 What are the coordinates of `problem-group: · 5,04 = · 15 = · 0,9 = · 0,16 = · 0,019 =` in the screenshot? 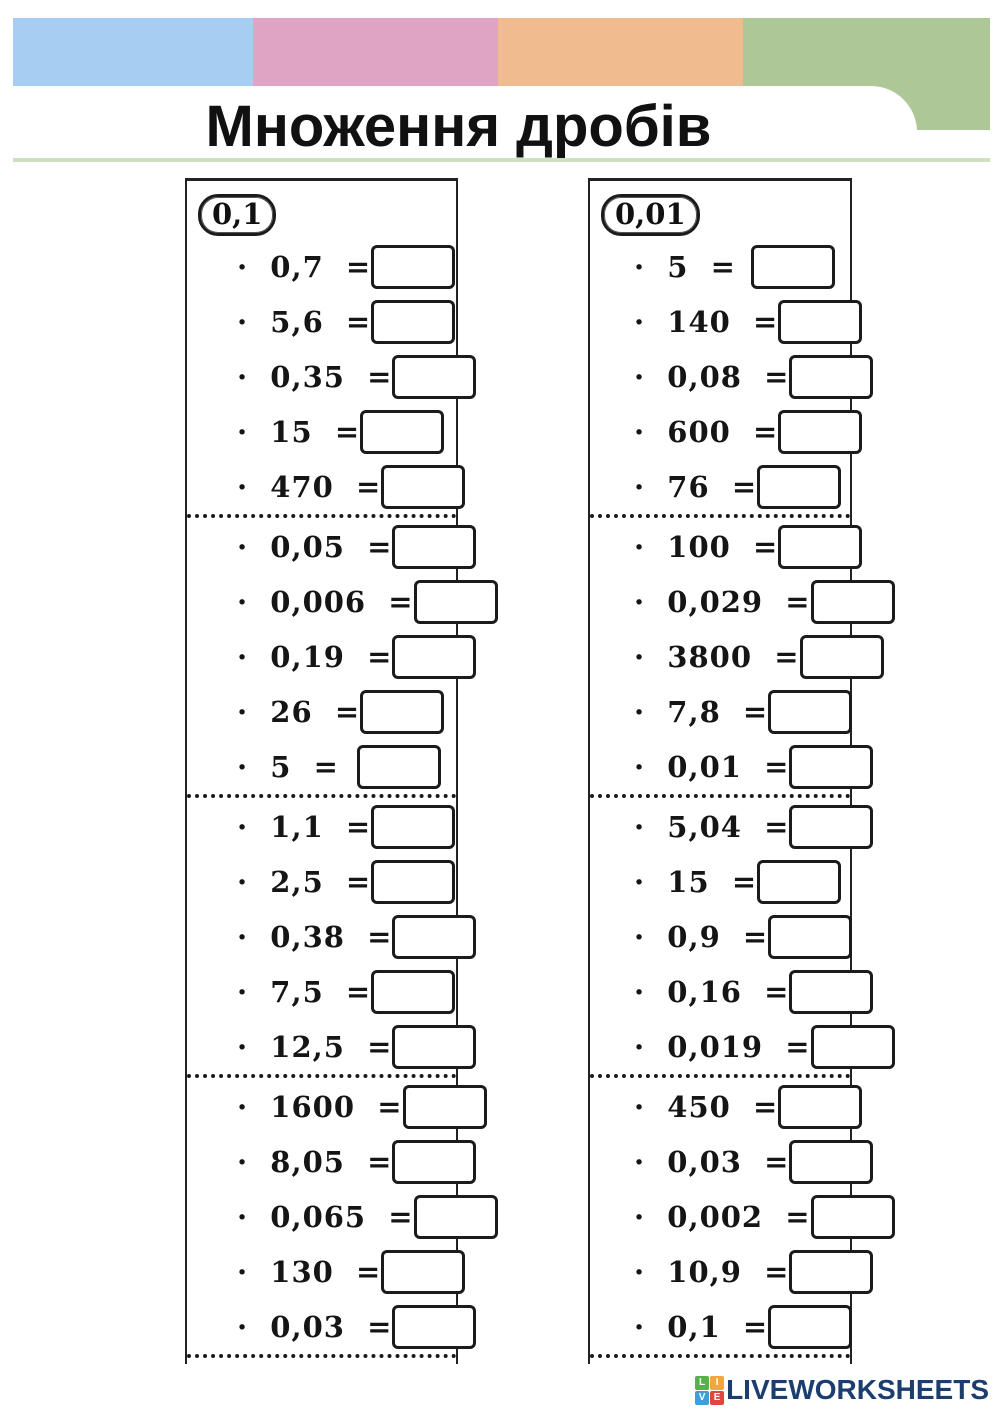 It's located at (742, 938).